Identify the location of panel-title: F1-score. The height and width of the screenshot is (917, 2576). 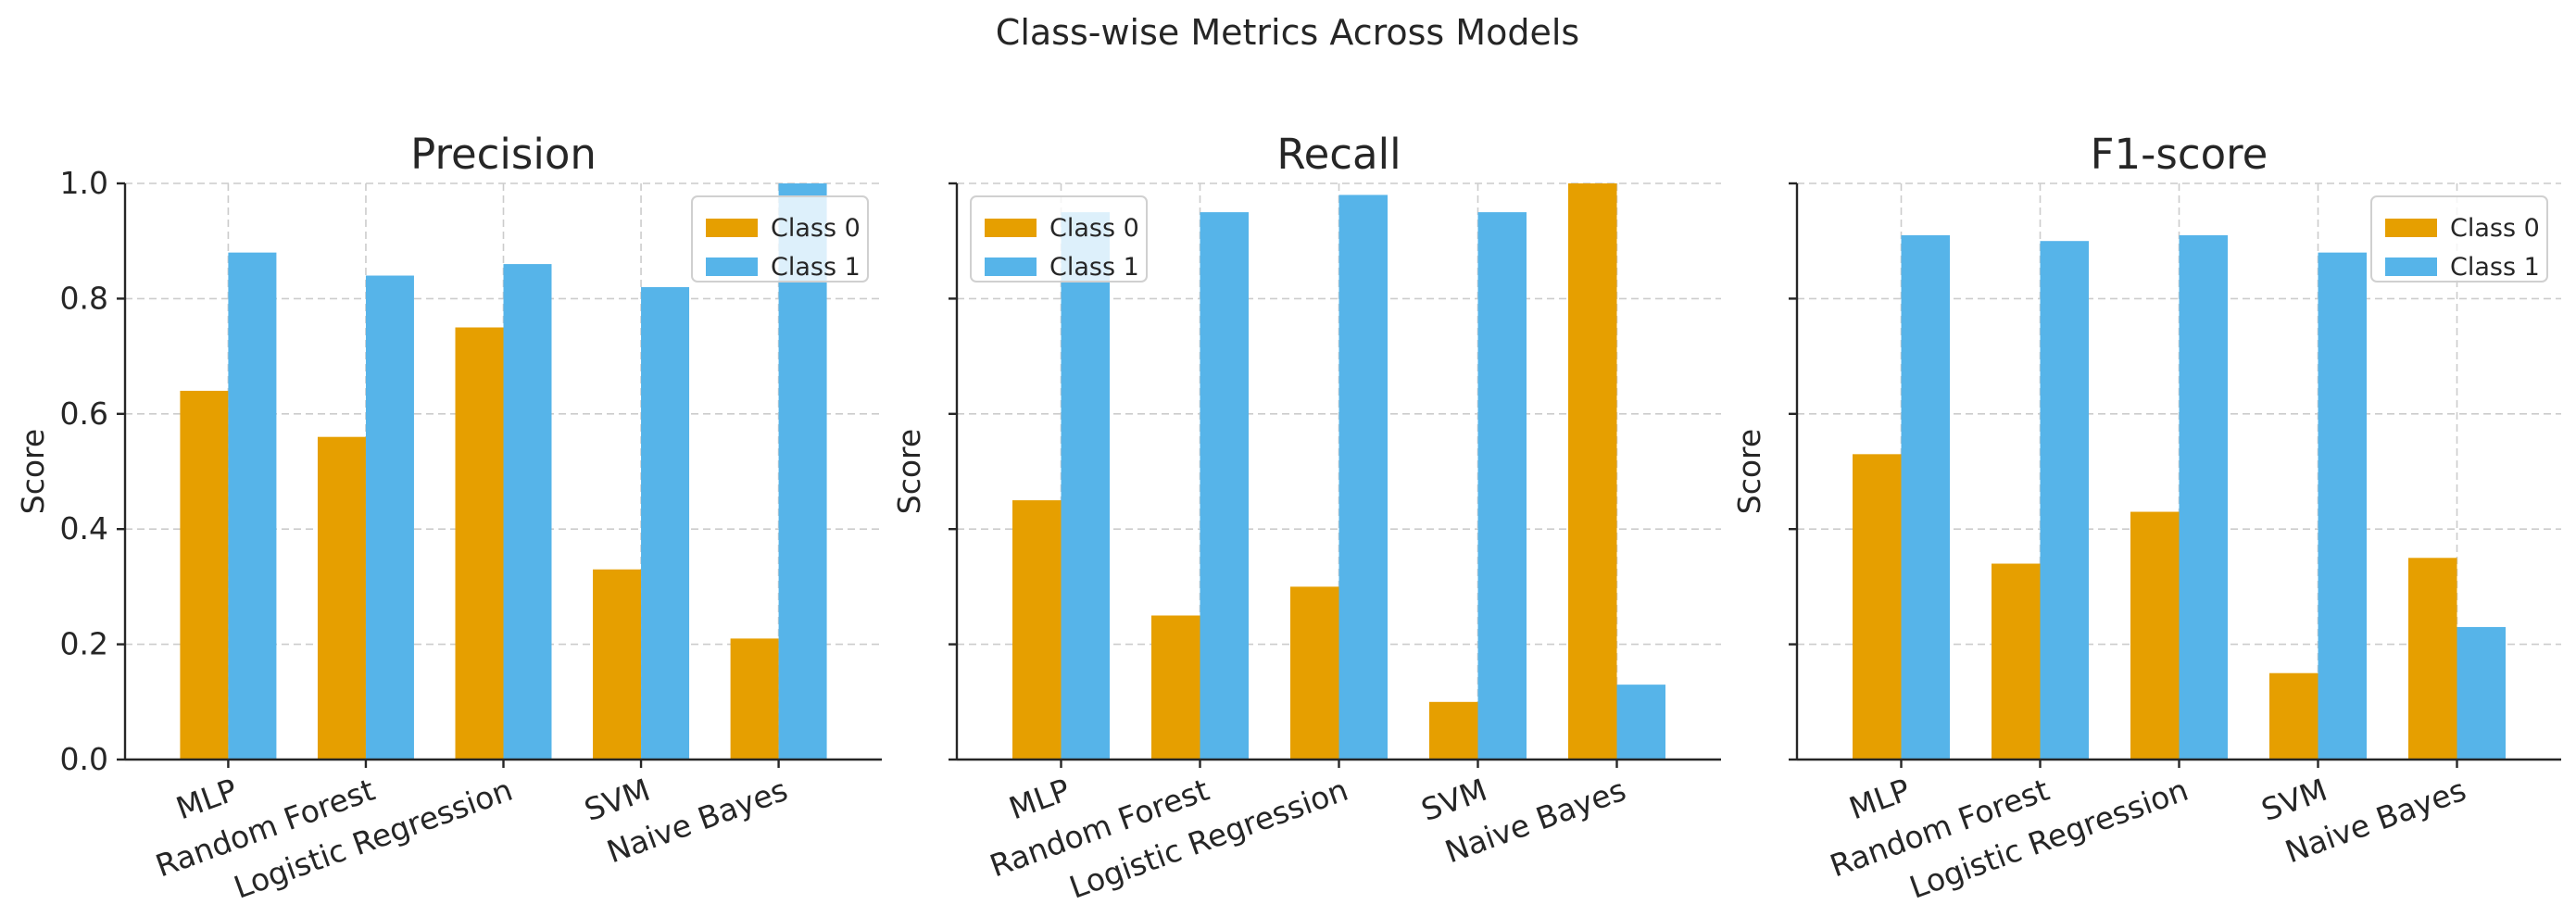
(2179, 154).